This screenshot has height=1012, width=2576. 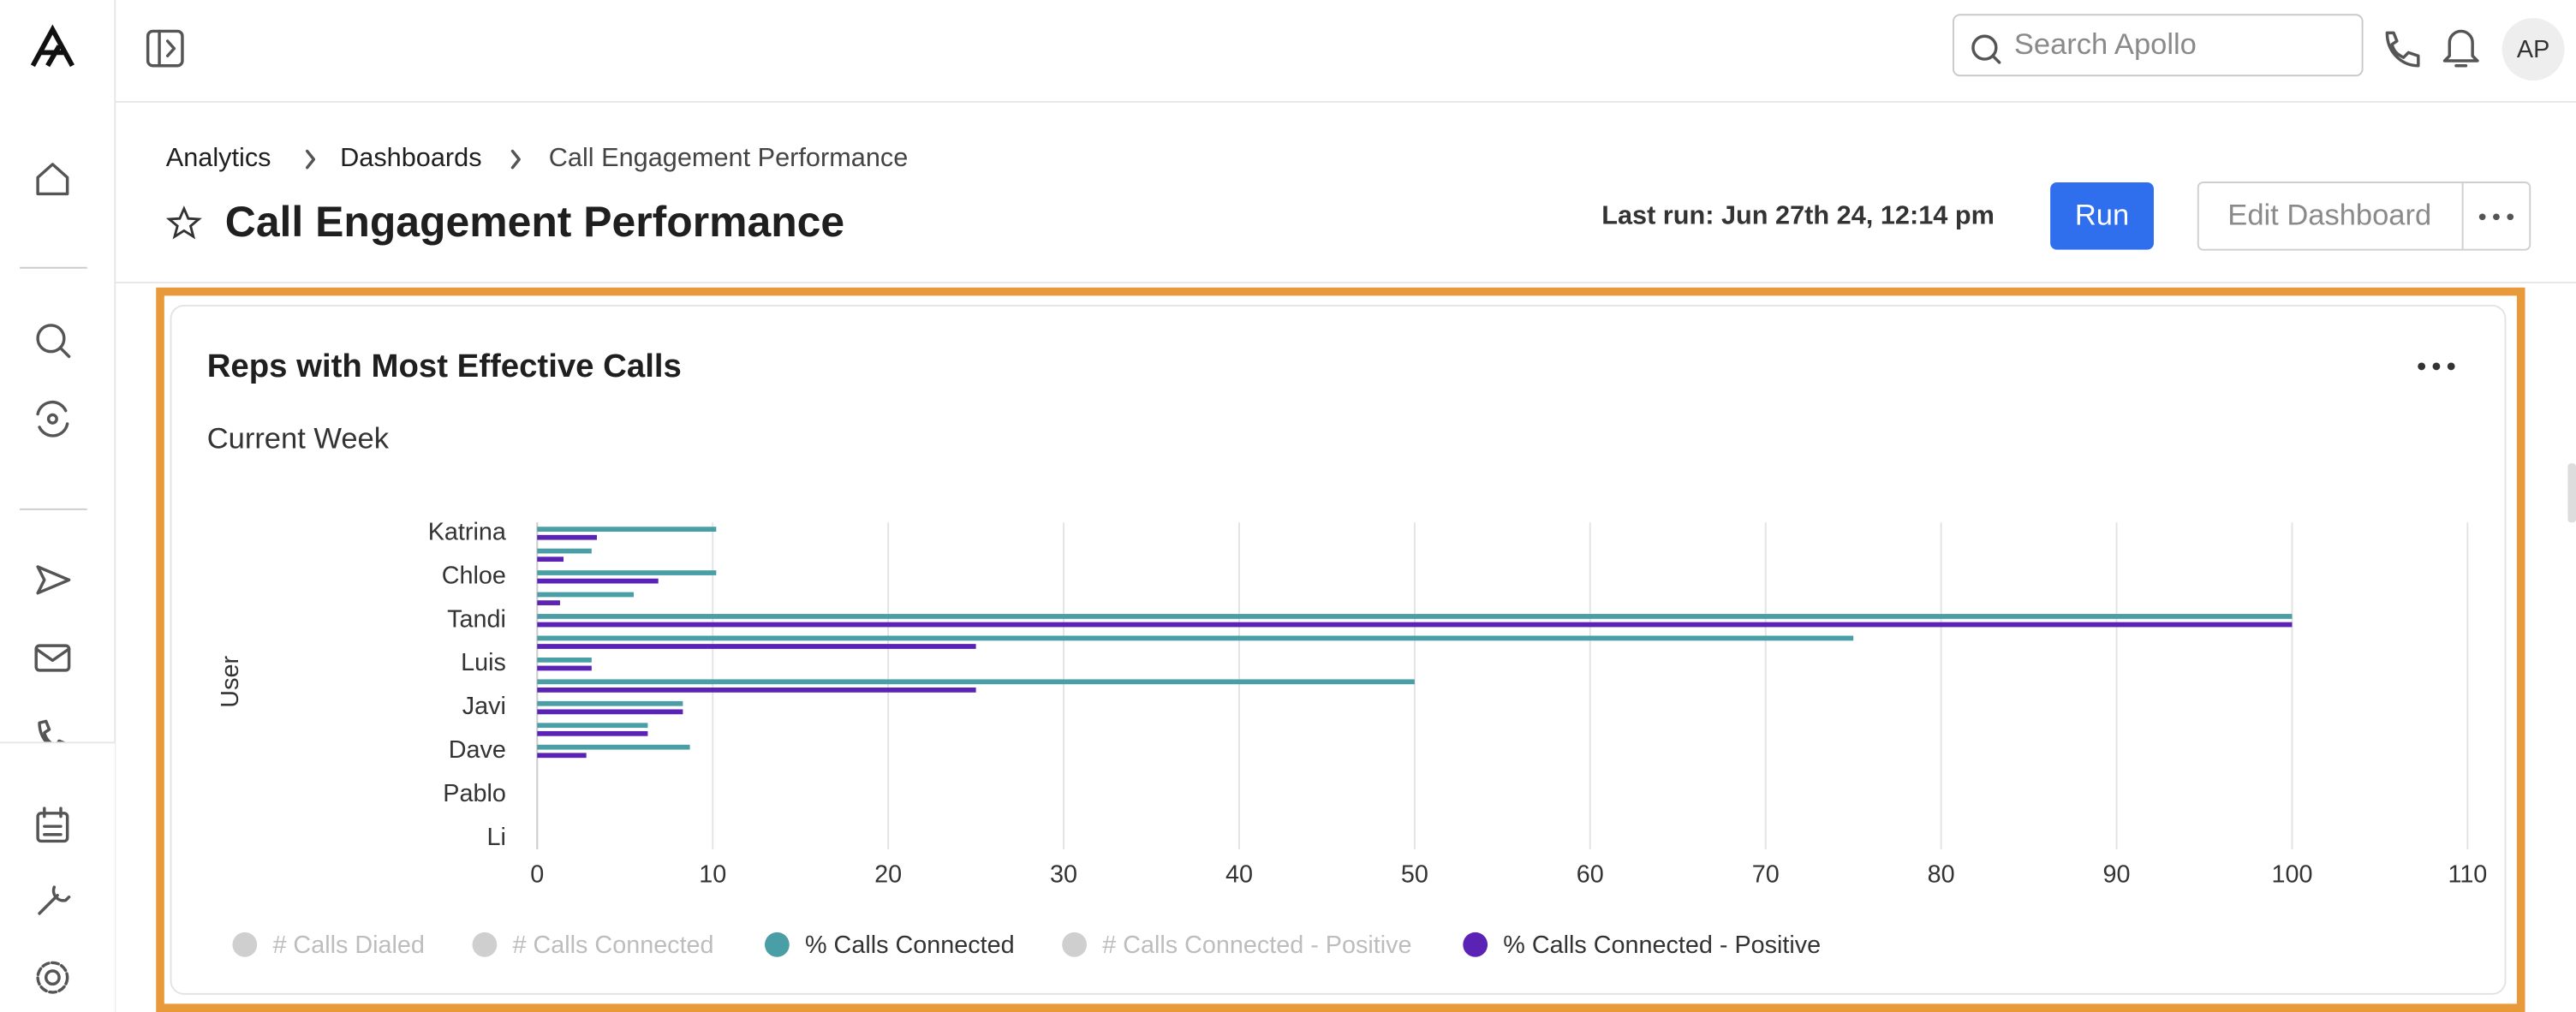 I want to click on x-tick-label: 20, so click(x=888, y=874).